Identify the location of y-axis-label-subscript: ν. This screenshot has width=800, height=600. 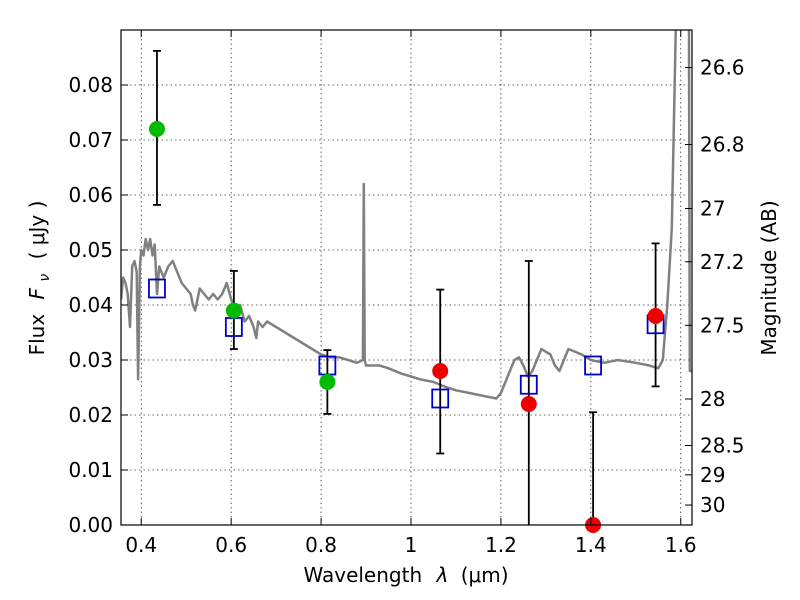
(45, 278).